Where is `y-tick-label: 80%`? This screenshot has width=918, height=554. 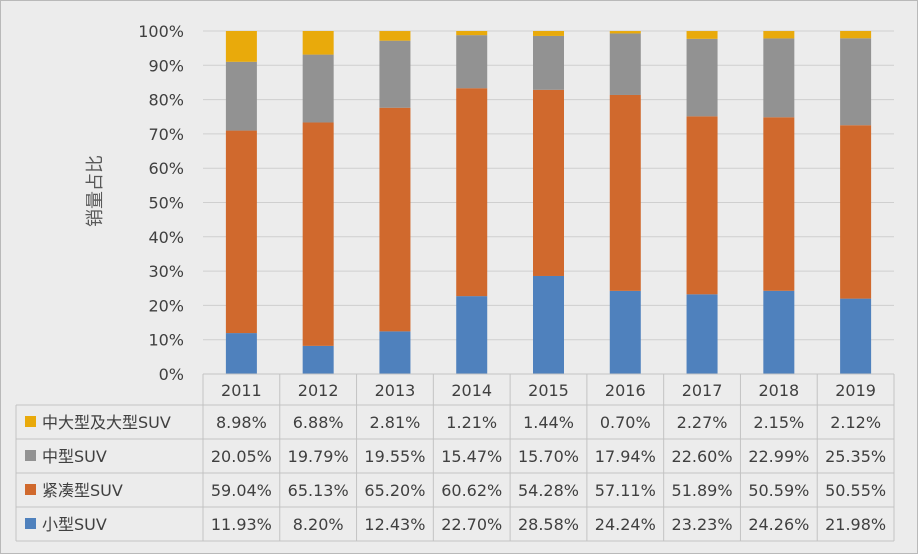
y-tick-label: 80% is located at coordinates (166, 100).